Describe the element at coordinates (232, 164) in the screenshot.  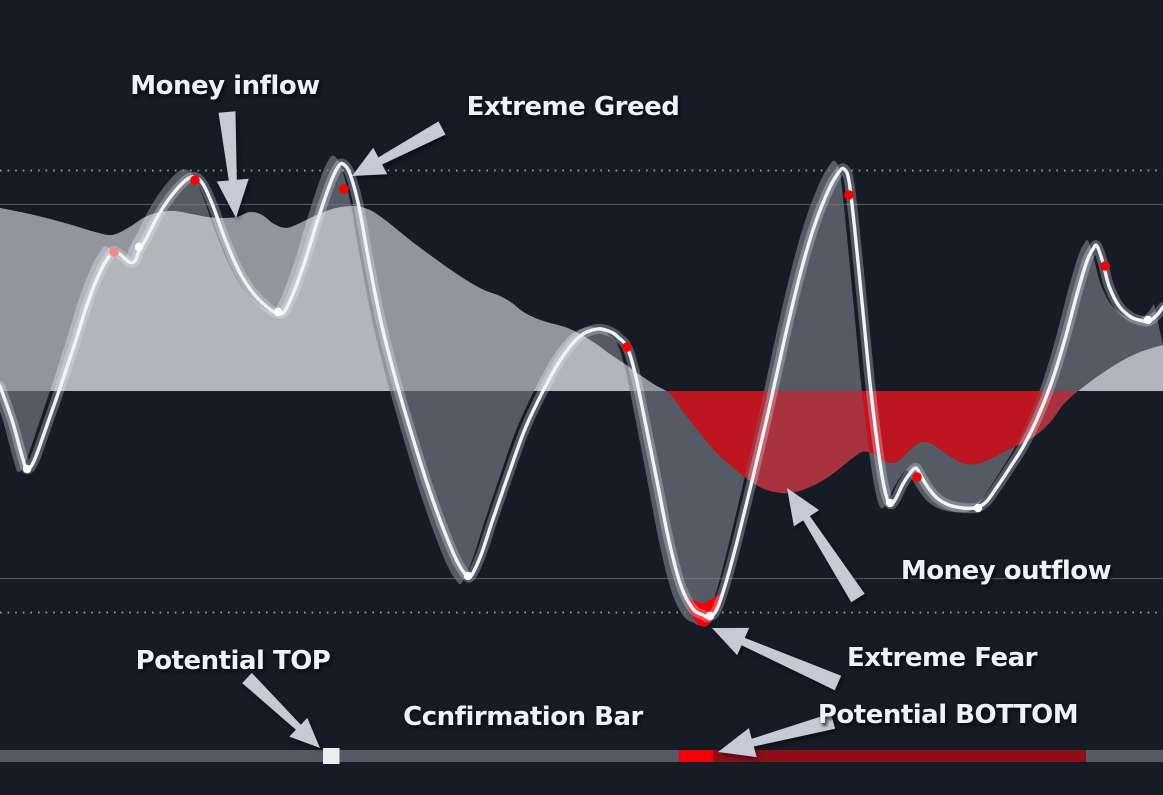
I see `money-inflow-arrow-icon` at that location.